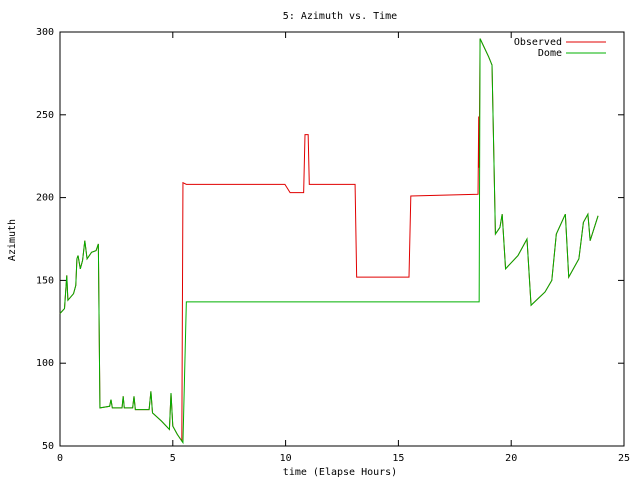  What do you see at coordinates (511, 458) in the screenshot?
I see `x-tick-label: 20` at bounding box center [511, 458].